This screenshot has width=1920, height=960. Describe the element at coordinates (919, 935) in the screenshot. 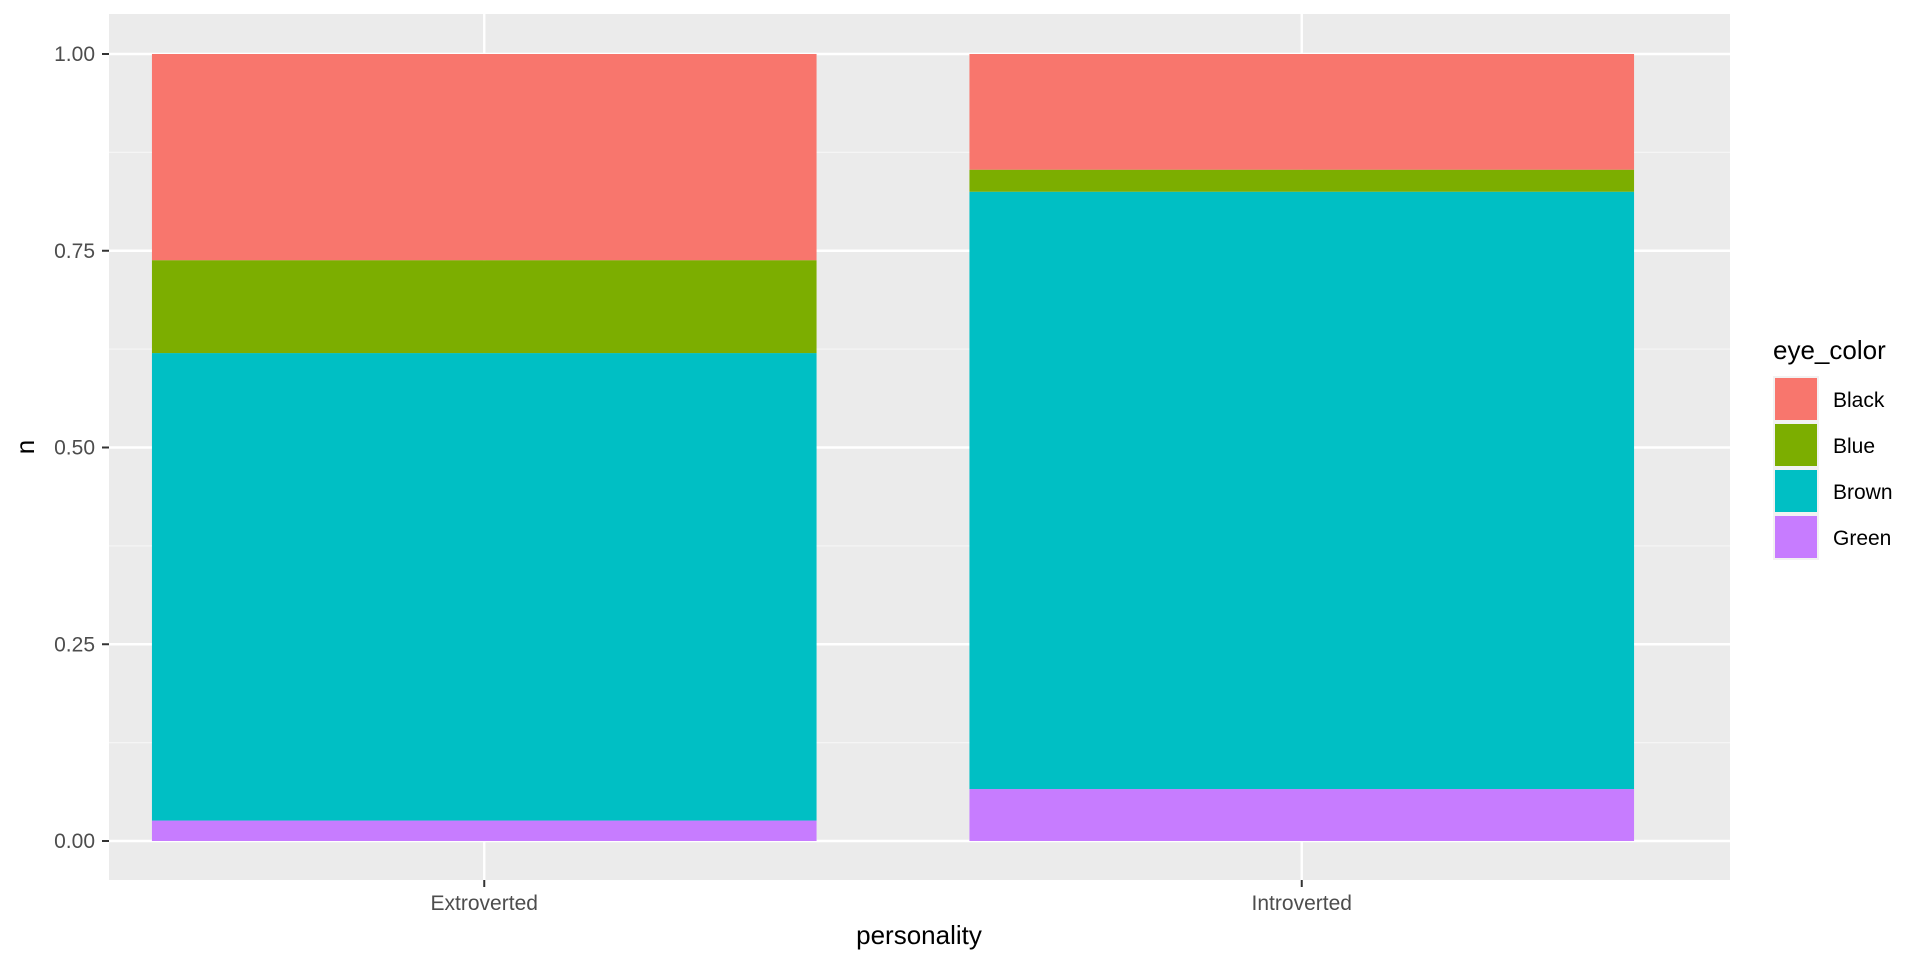

I see `x-axis-title: personality` at that location.